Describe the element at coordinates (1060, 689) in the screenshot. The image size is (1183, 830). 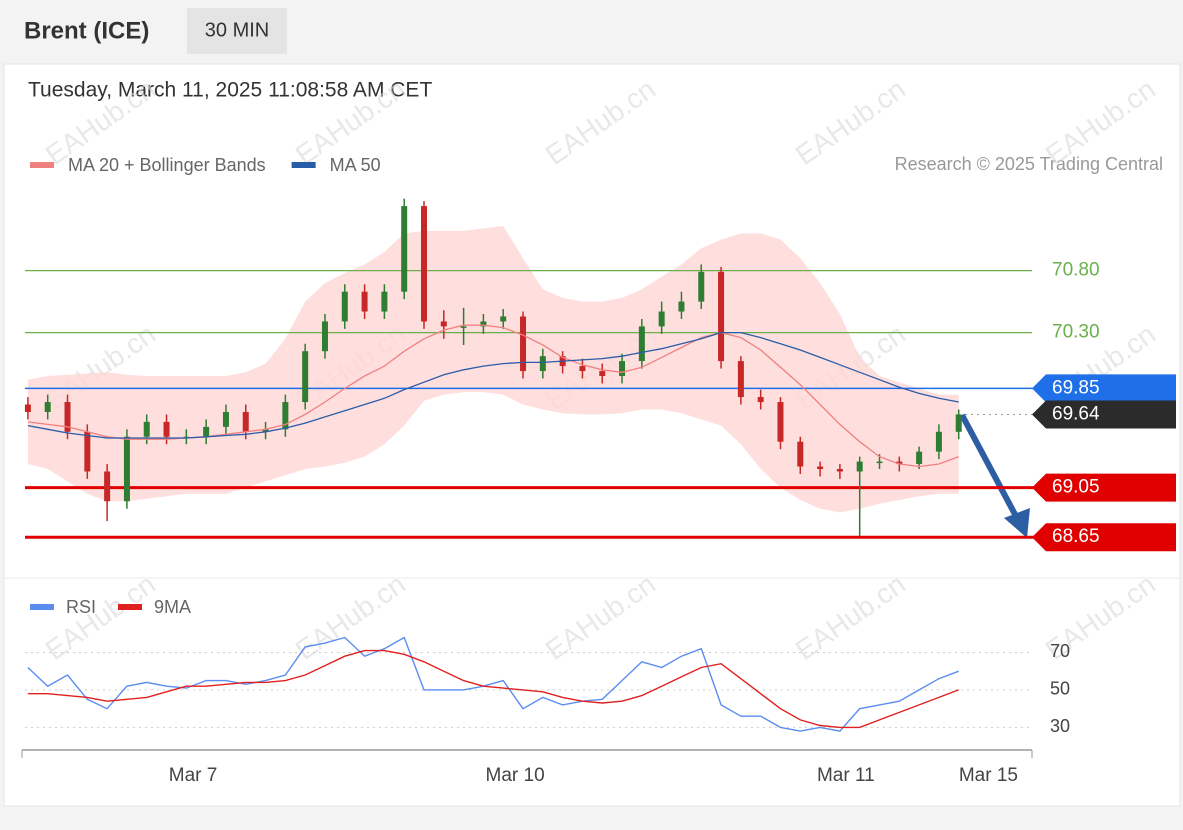
I see `y-tick-label: 50` at that location.